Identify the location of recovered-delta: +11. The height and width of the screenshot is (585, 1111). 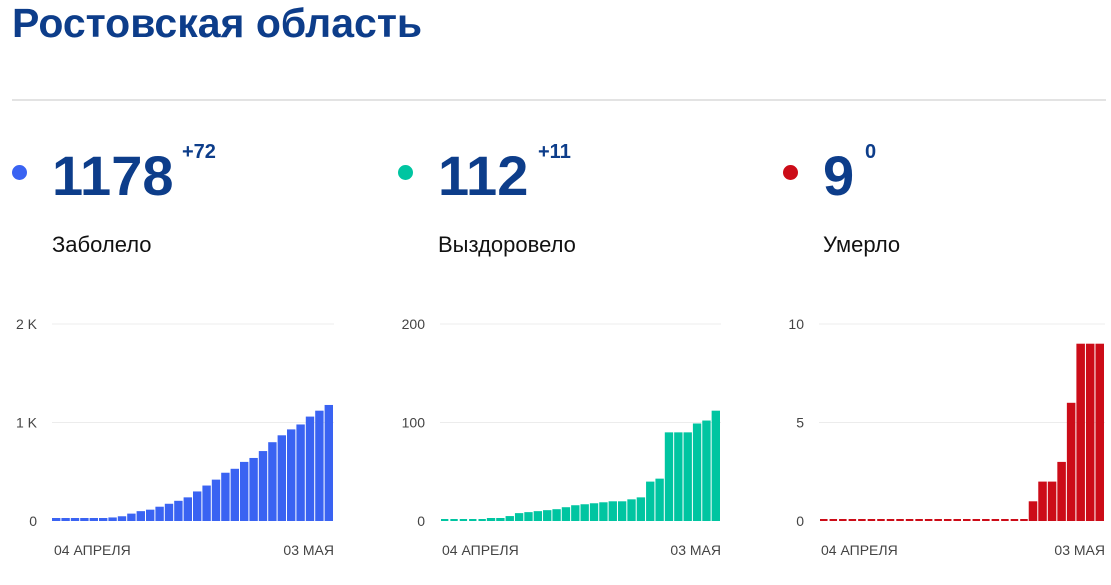
(554, 152).